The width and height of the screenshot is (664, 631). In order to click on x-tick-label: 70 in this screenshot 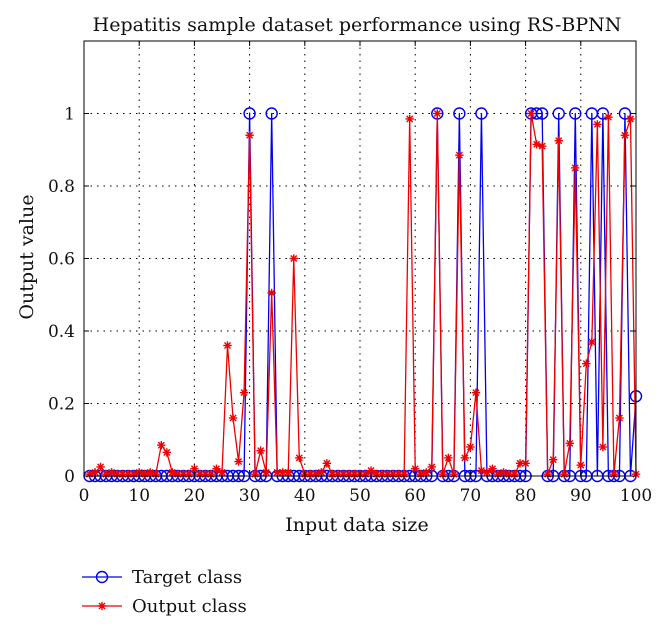, I will do `click(471, 496)`.